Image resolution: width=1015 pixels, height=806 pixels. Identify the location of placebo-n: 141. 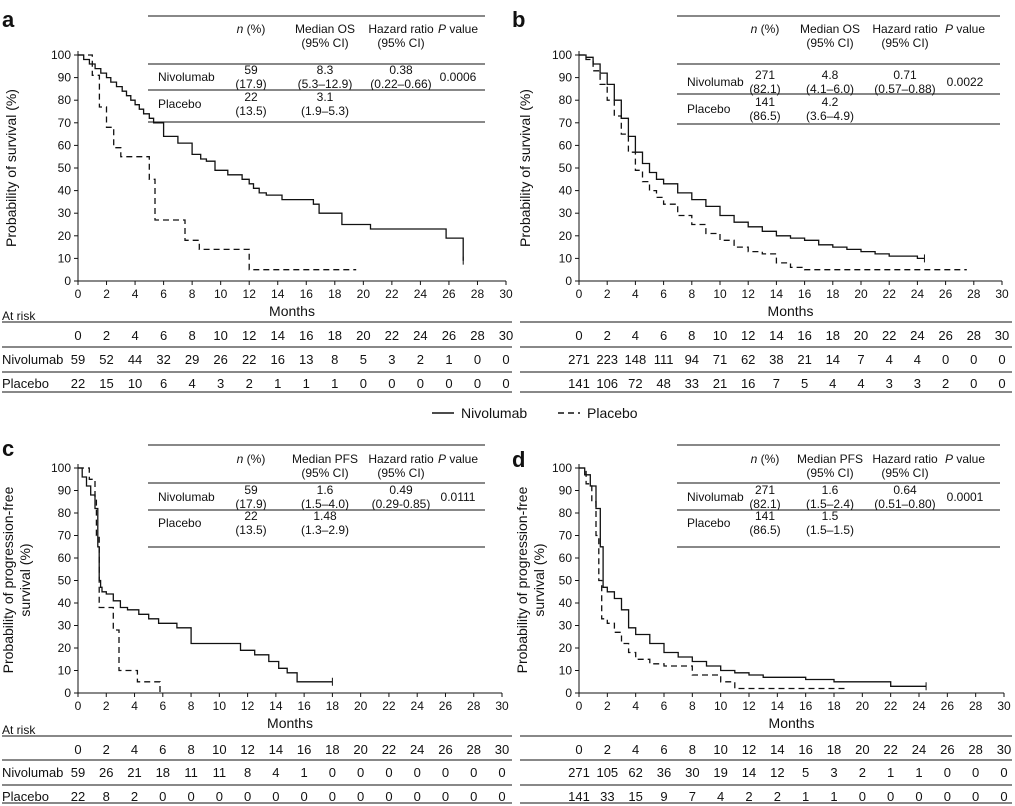
(765, 516).